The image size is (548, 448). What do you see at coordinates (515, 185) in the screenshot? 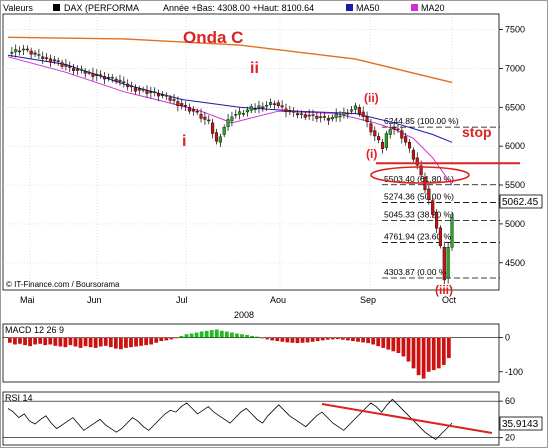
I see `price-y-tick-label: 5500` at bounding box center [515, 185].